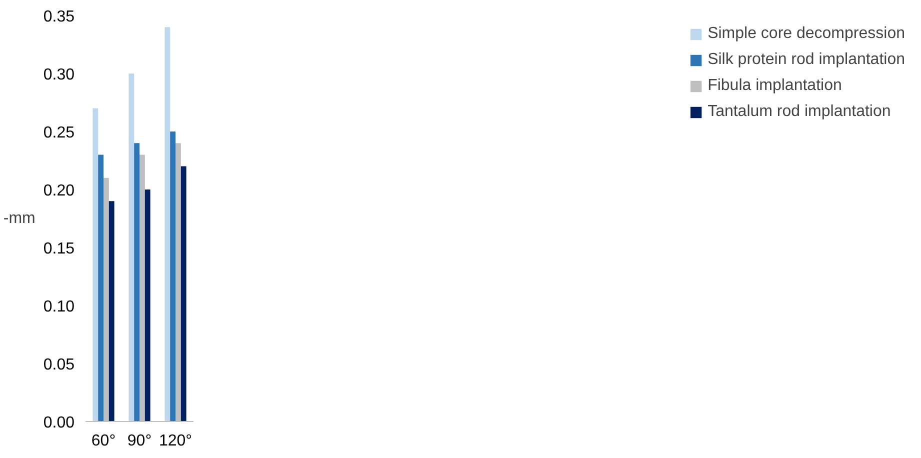  What do you see at coordinates (19, 218) in the screenshot?
I see `y-axis-title: -mm` at bounding box center [19, 218].